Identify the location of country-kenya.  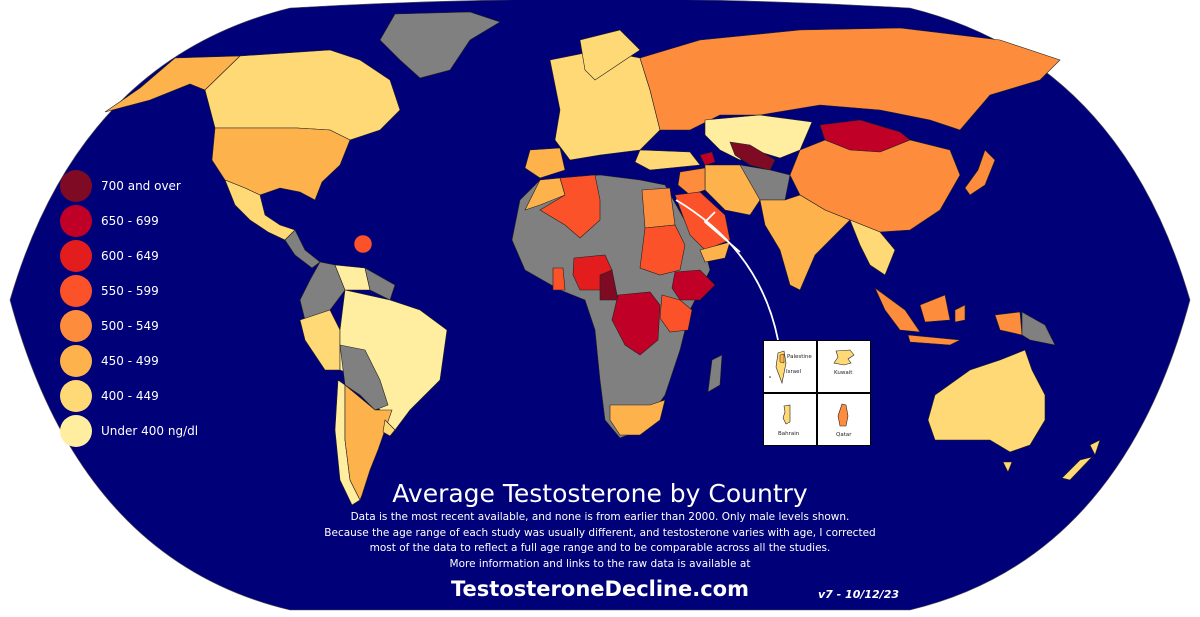
(676, 313).